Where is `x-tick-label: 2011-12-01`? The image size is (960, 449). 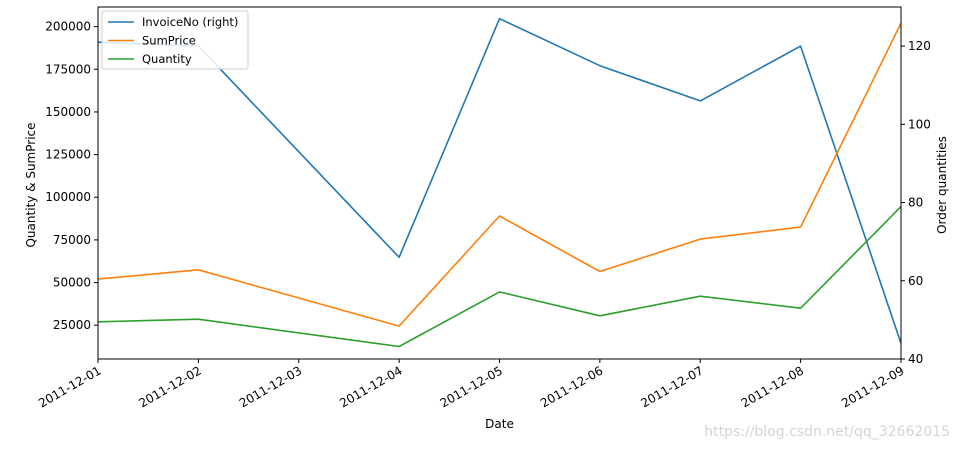 x-tick-label: 2011-12-01 is located at coordinates (69, 386).